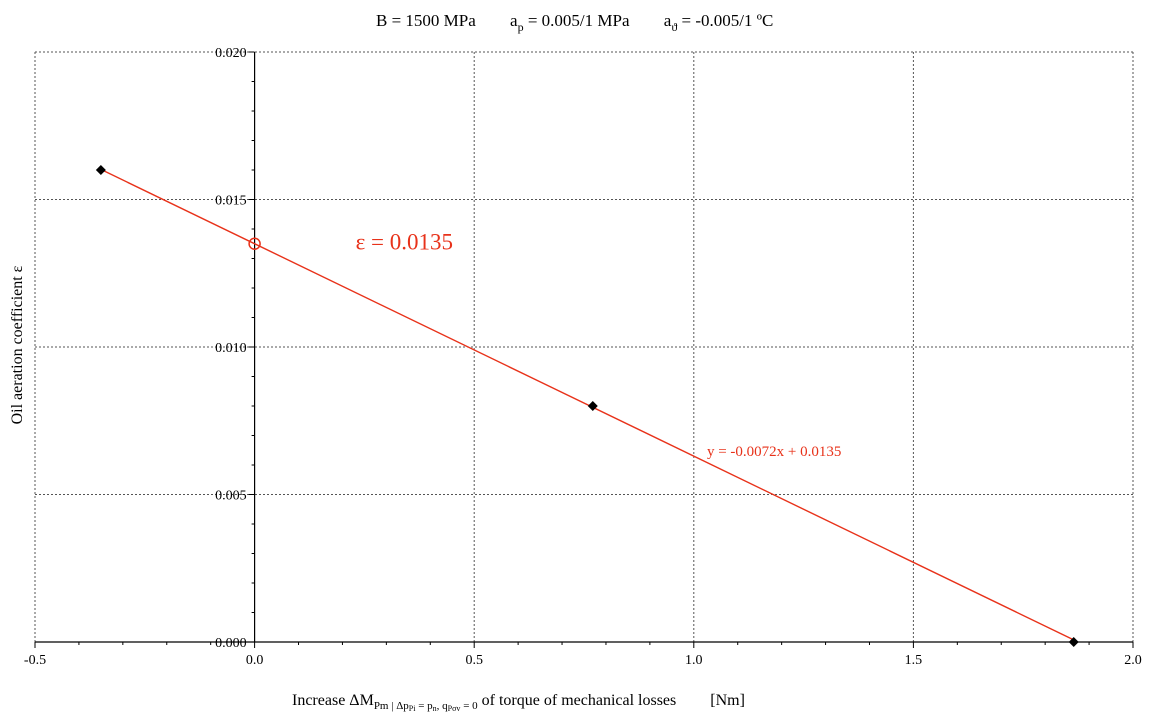 This screenshot has height=717, width=1151. Describe the element at coordinates (577, 700) in the screenshot. I see `xlabel-post: of torque of mechanical losses` at that location.